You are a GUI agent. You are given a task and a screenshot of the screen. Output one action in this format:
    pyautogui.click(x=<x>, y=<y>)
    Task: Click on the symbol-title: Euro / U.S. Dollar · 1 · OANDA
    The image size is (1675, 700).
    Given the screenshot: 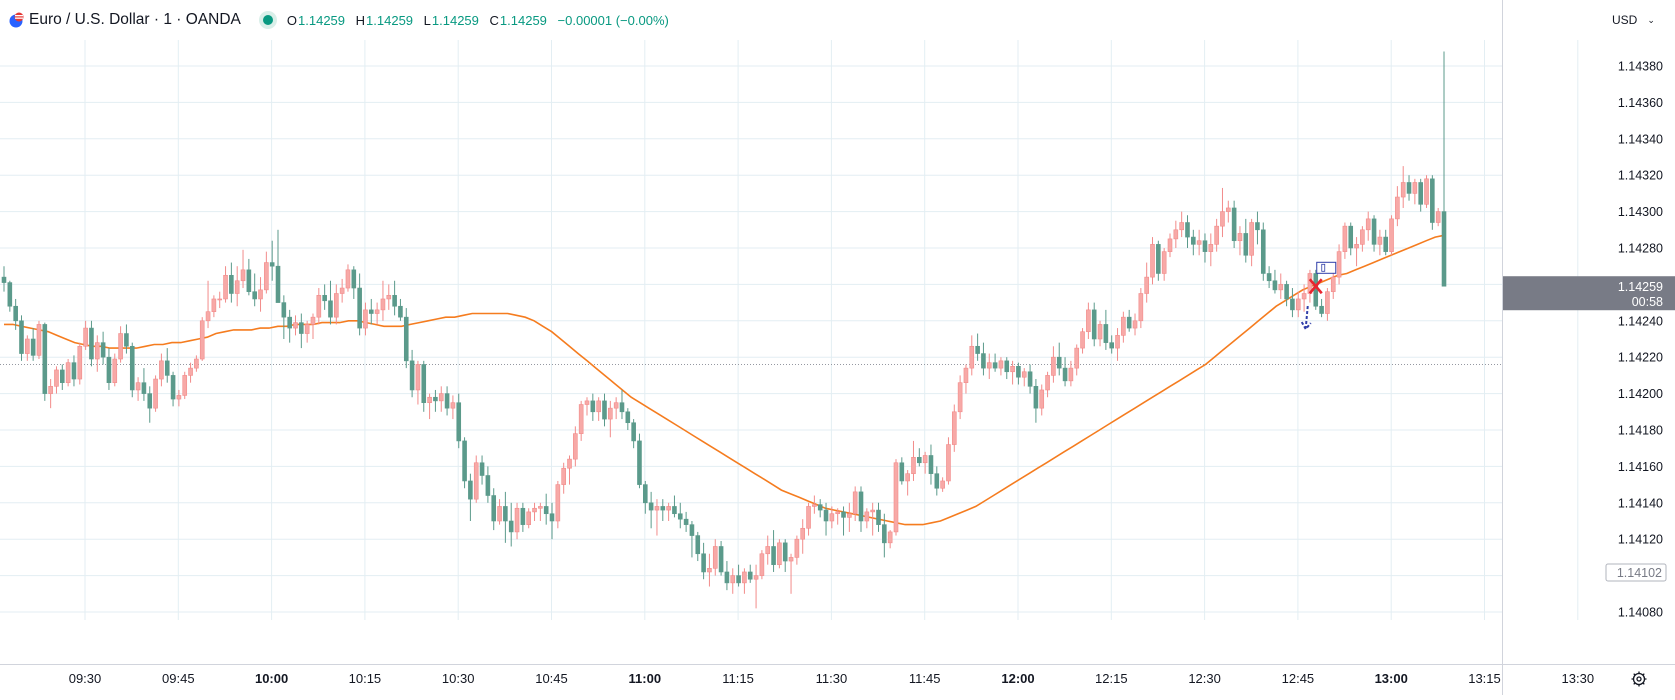 What is the action you would take?
    pyautogui.click(x=135, y=19)
    